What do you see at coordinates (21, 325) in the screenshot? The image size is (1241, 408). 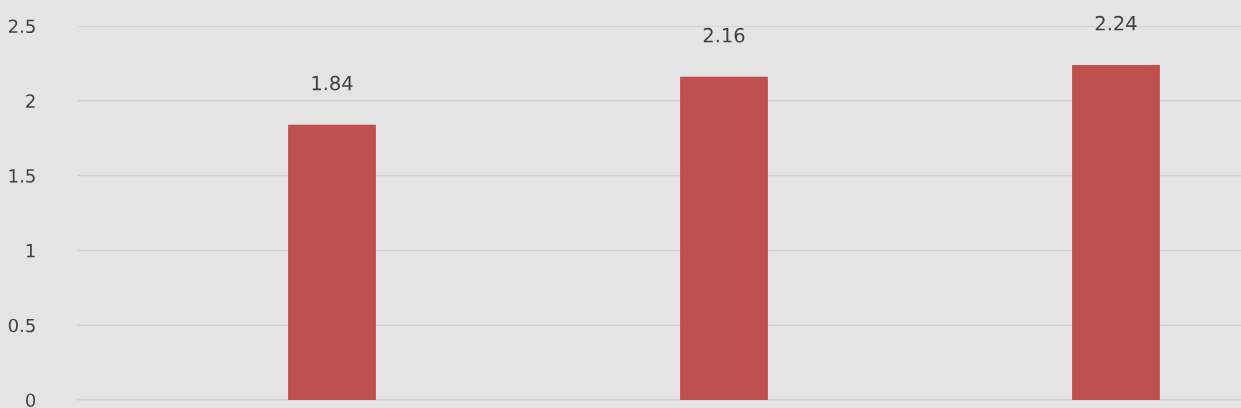 I see `y-tick-label: 0.5` at bounding box center [21, 325].